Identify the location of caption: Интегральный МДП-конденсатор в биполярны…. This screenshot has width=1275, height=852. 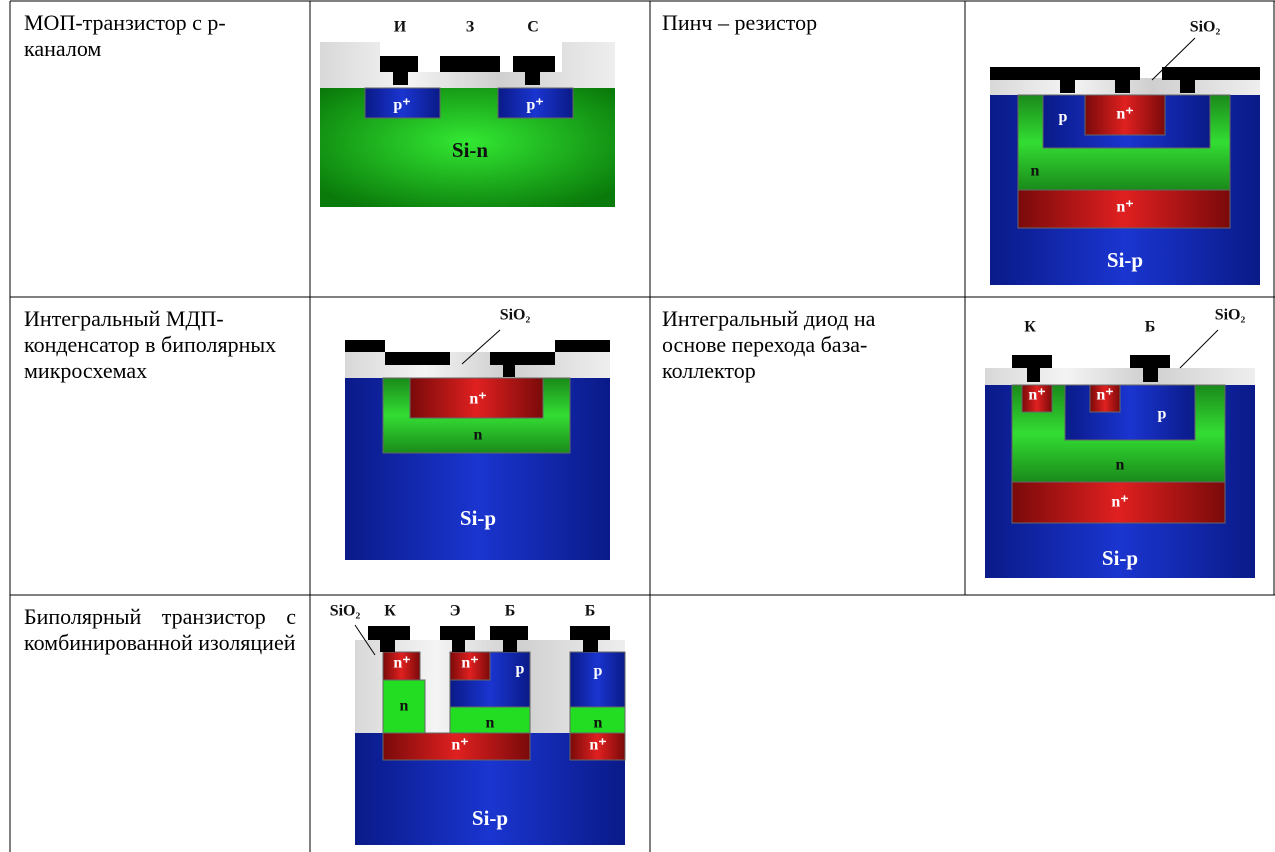
(150, 344).